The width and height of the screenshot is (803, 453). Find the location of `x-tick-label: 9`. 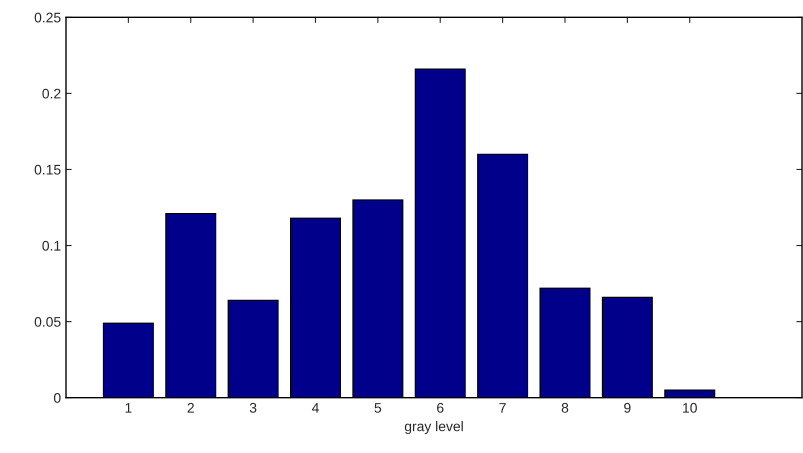

x-tick-label: 9 is located at coordinates (627, 407).